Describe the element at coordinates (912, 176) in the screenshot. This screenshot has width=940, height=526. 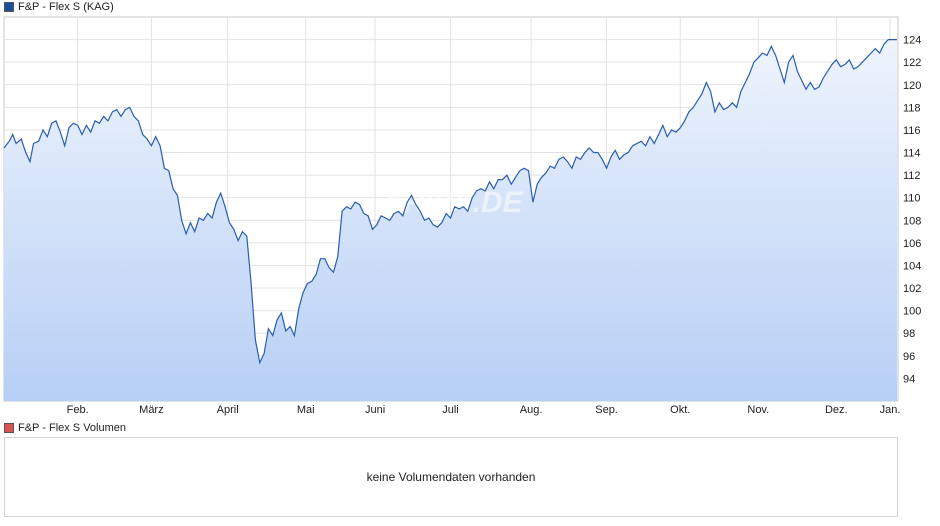
I see `y-tick-label: 112` at that location.